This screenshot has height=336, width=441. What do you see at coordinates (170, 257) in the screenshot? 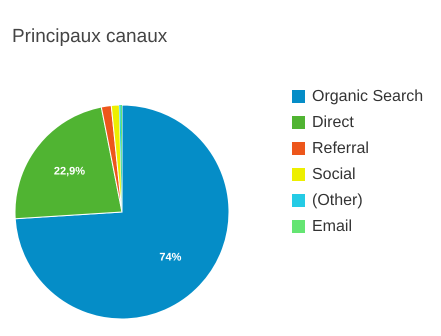
I see `data-label: 74%` at bounding box center [170, 257].